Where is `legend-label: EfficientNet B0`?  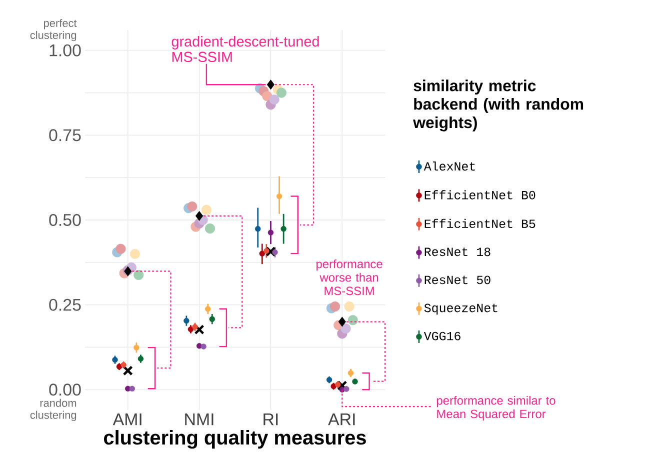 legend-label: EfficientNet B0 is located at coordinates (480, 195).